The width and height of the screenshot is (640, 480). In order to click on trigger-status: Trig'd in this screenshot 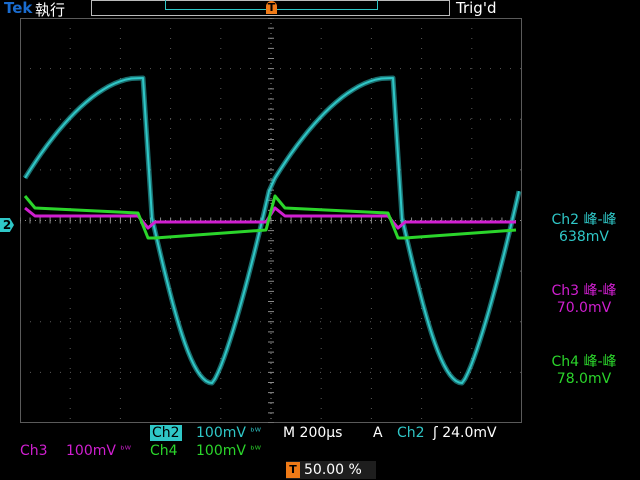, I will do `click(476, 8)`.